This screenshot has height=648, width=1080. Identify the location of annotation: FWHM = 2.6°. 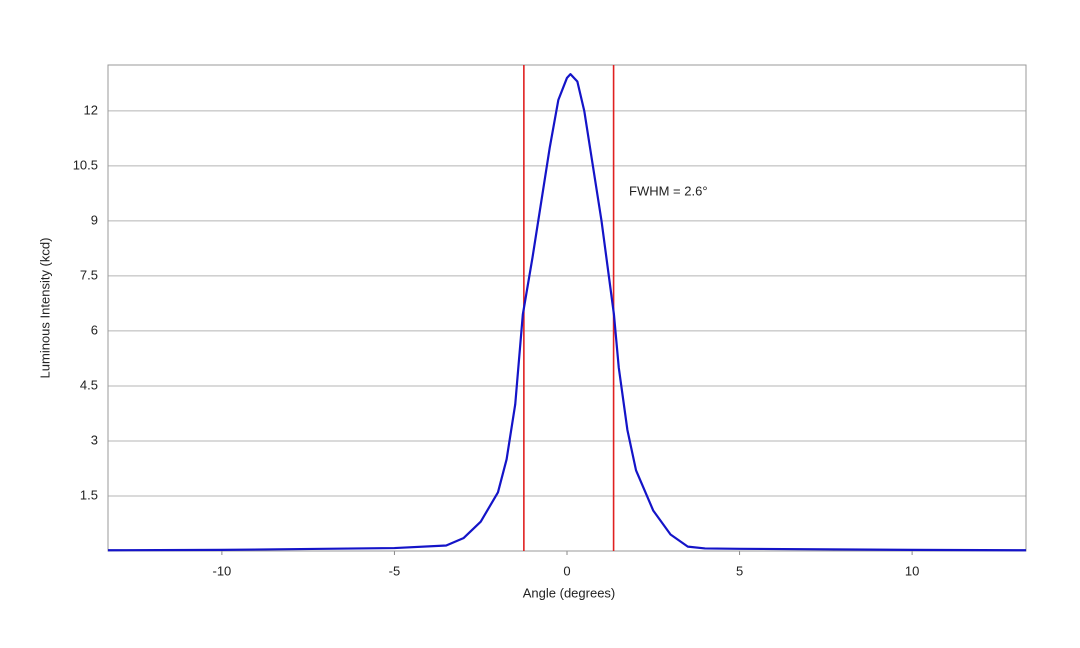
(668, 190).